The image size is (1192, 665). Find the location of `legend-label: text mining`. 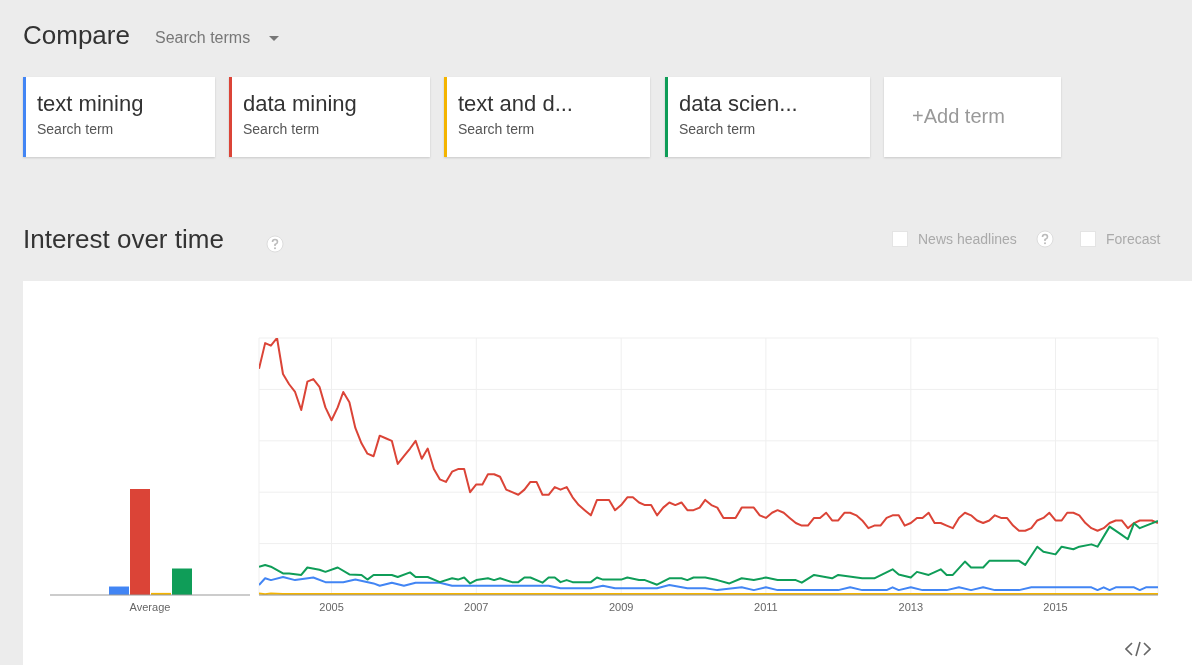

legend-label: text mining is located at coordinates (90, 104).